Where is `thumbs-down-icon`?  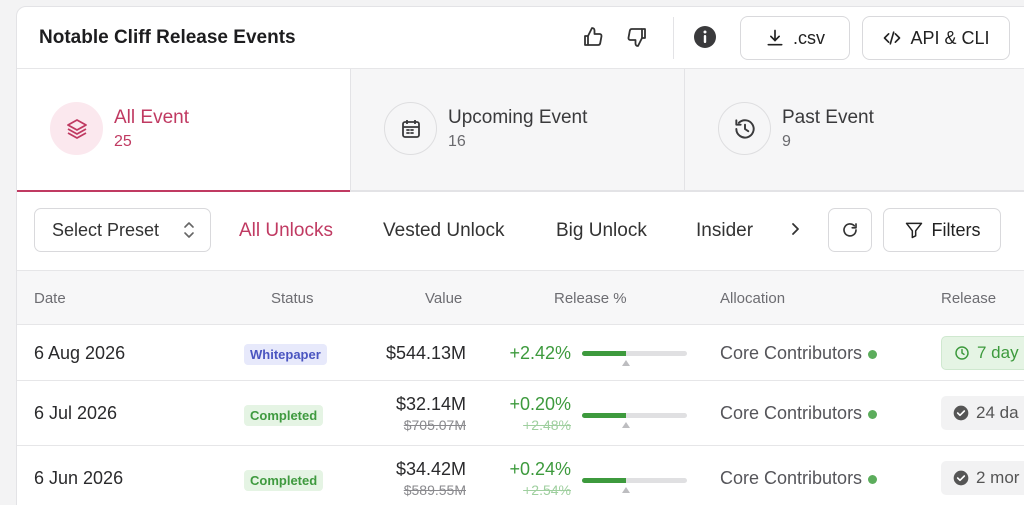 thumbs-down-icon is located at coordinates (637, 37).